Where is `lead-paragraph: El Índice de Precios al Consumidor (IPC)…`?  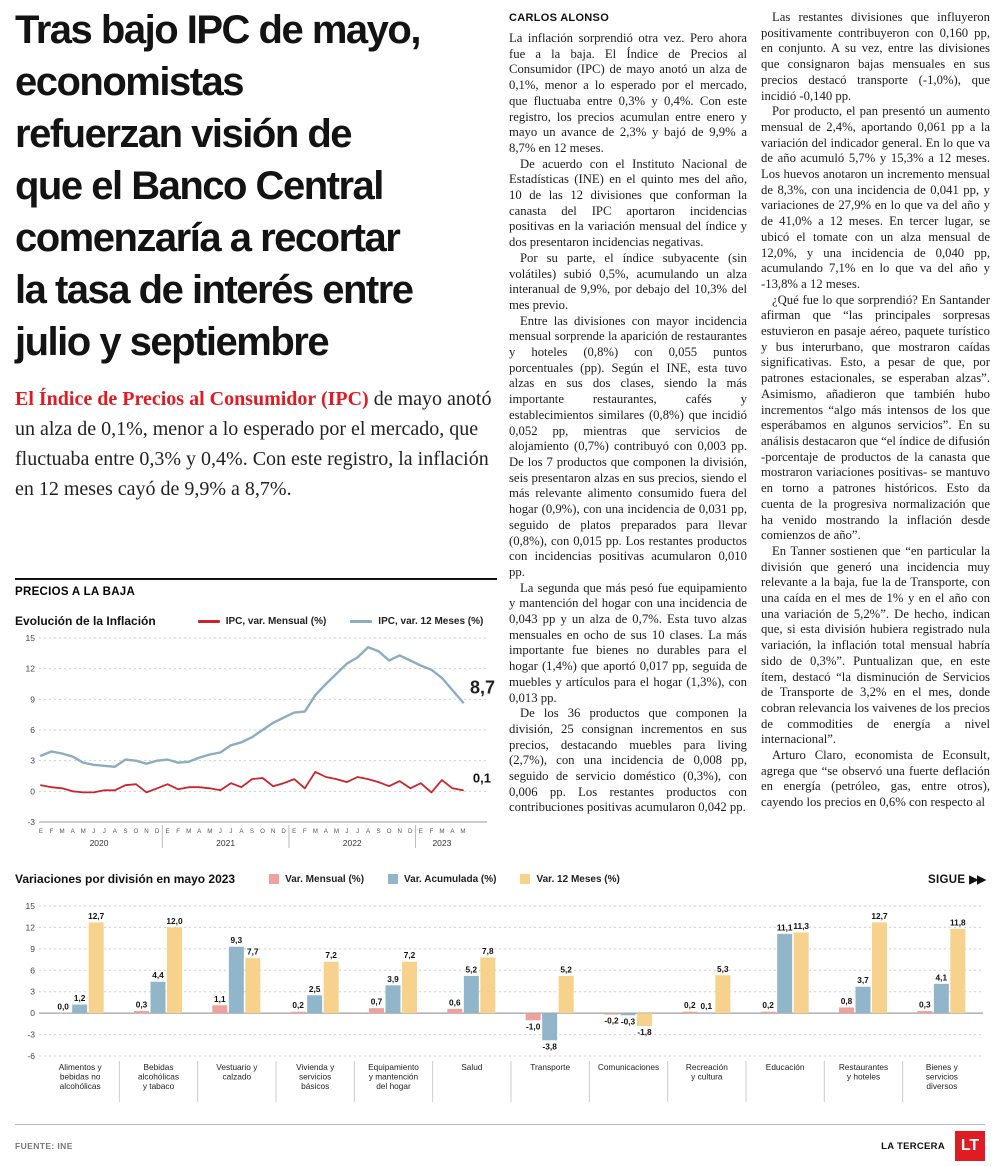 lead-paragraph: El Índice de Precios al Consumidor (IPC)… is located at coordinates (256, 444).